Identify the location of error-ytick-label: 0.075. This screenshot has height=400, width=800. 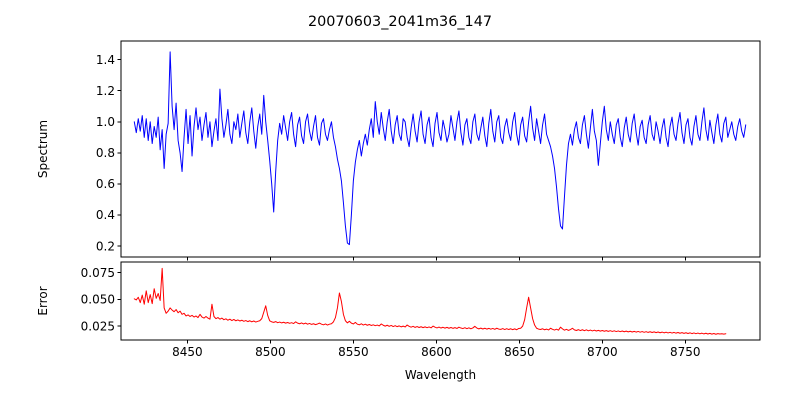
(98, 273).